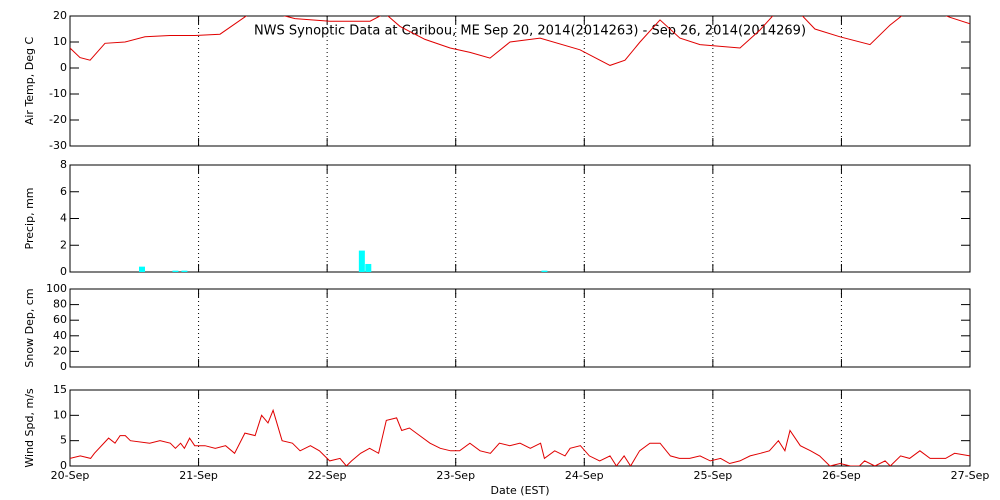 Image resolution: width=1000 pixels, height=500 pixels. I want to click on x-tick-label: 24-Sep, so click(584, 475).